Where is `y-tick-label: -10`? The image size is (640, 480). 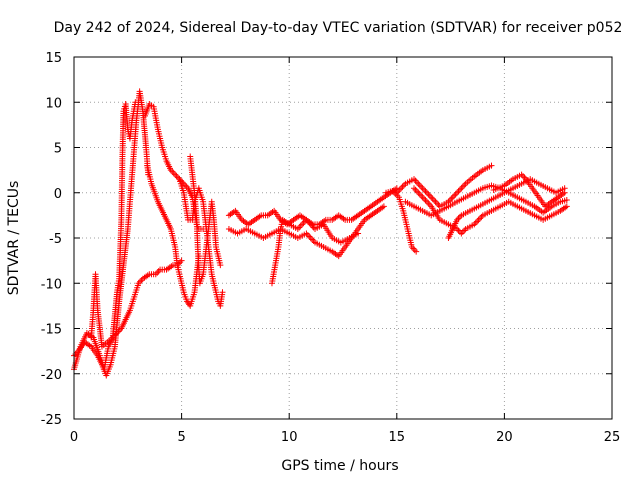 y-tick-label: -10 is located at coordinates (51, 284).